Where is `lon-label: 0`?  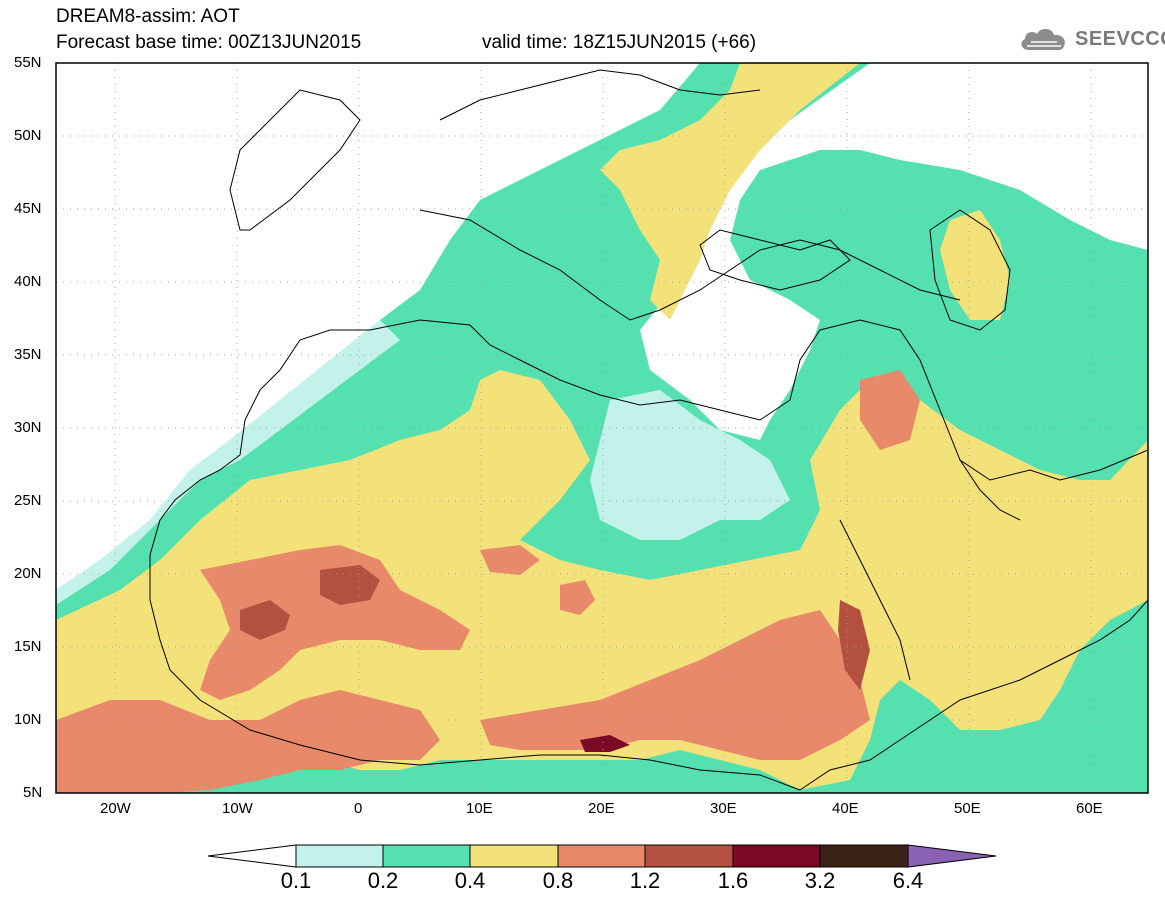 lon-label: 0 is located at coordinates (358, 808).